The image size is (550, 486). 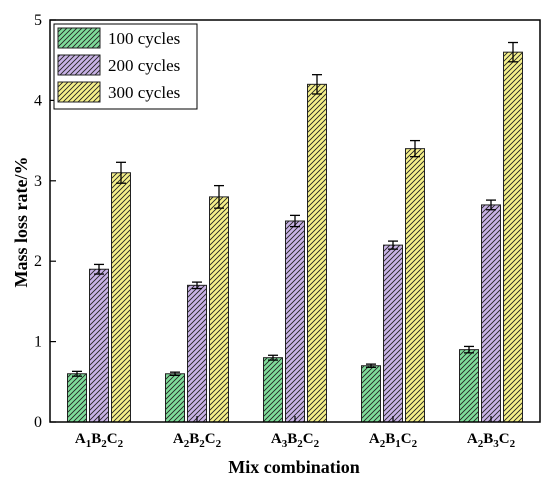 What do you see at coordinates (491, 440) in the screenshot?
I see `x-category-label: A2B3C2` at bounding box center [491, 440].